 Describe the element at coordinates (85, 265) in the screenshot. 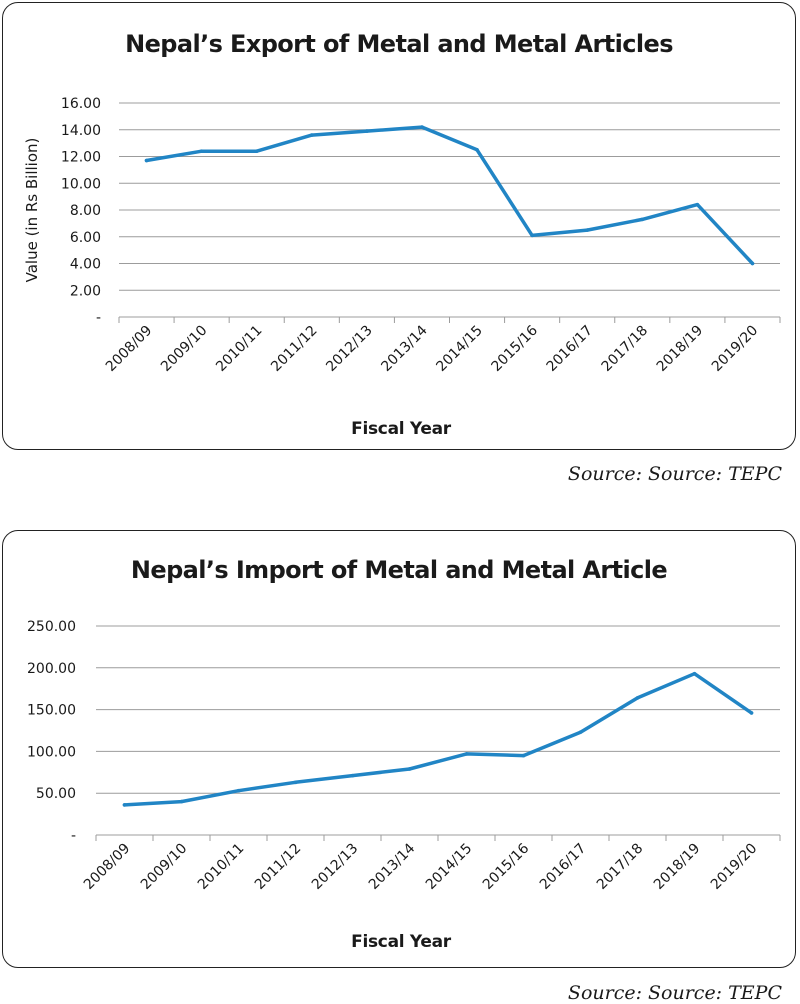

I see `y-tick-label: 4.00` at that location.